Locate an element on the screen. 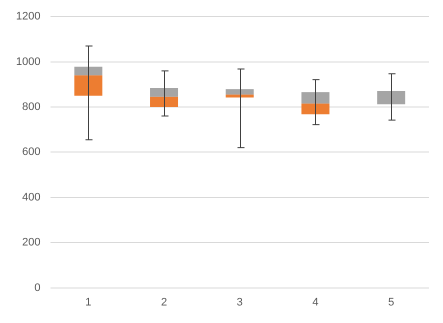 Image resolution: width=443 pixels, height=323 pixels. y-tick-label: 400 is located at coordinates (31, 197).